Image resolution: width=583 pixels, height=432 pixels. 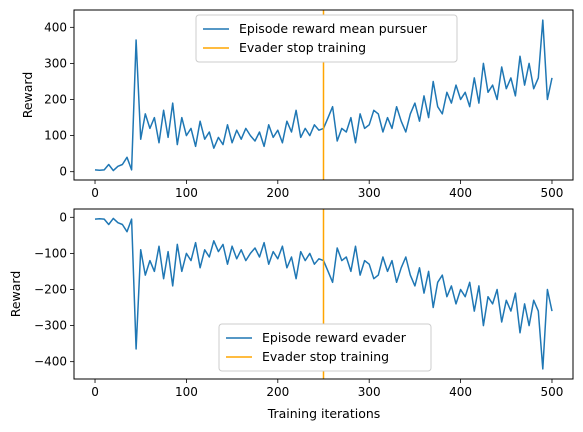 What do you see at coordinates (50, 326) in the screenshot?
I see `y-tick-label: −300` at bounding box center [50, 326].